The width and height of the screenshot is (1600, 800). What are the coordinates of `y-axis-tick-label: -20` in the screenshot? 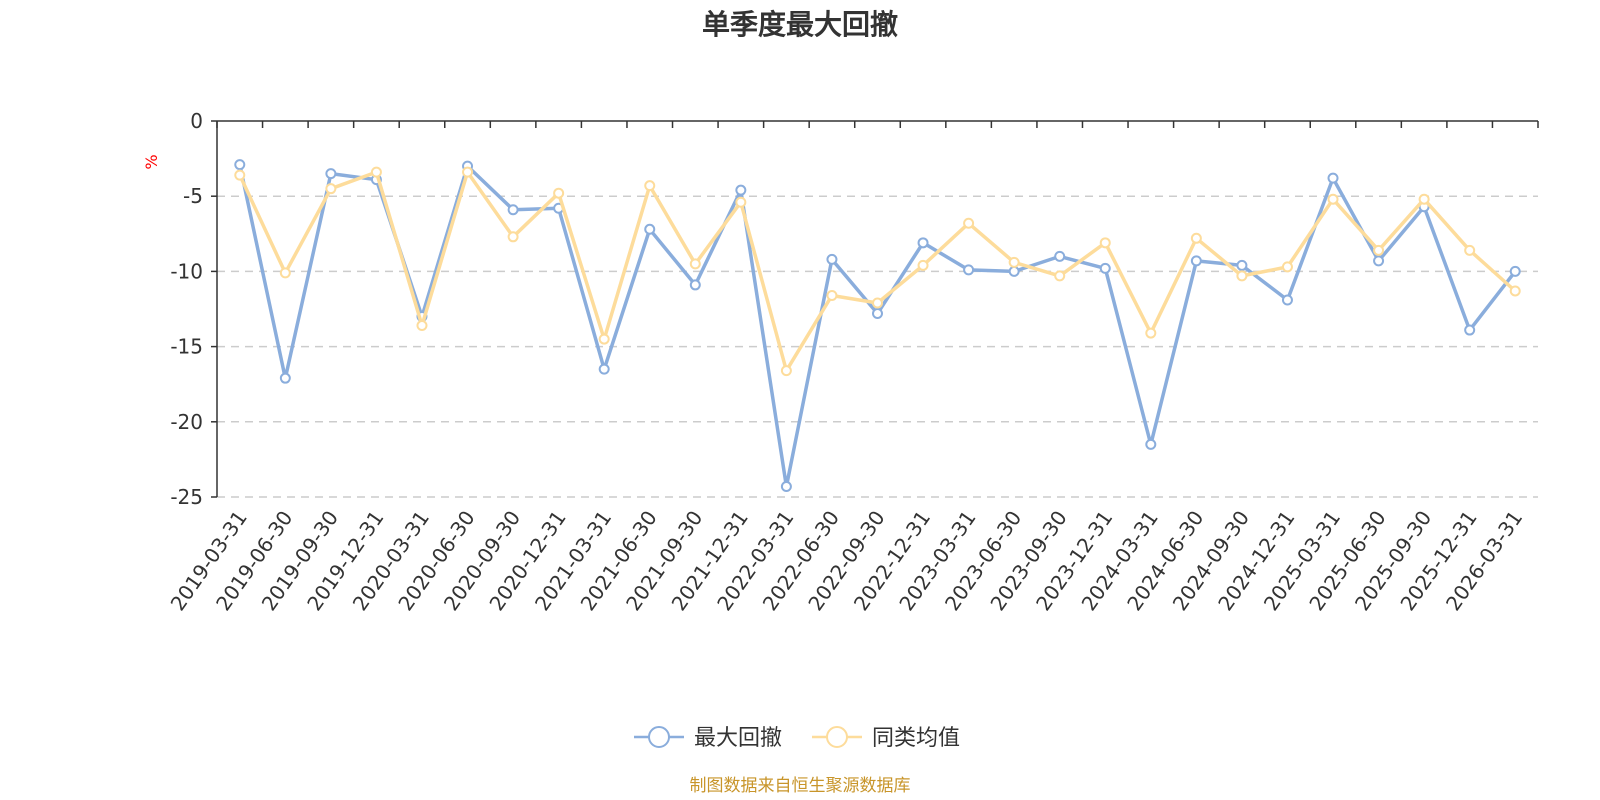 It's located at (186, 422).